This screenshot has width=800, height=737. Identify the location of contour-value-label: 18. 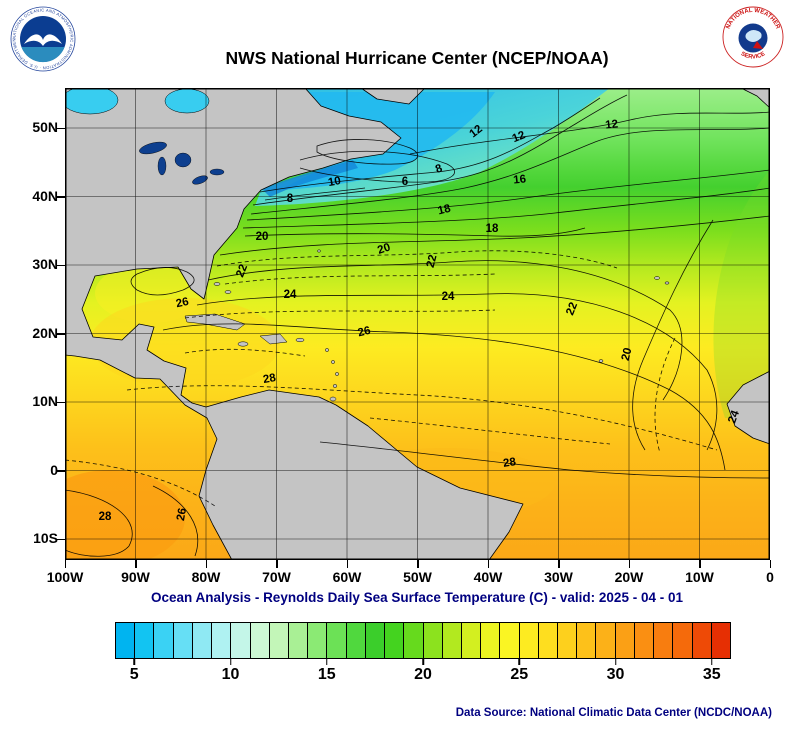
(445, 210).